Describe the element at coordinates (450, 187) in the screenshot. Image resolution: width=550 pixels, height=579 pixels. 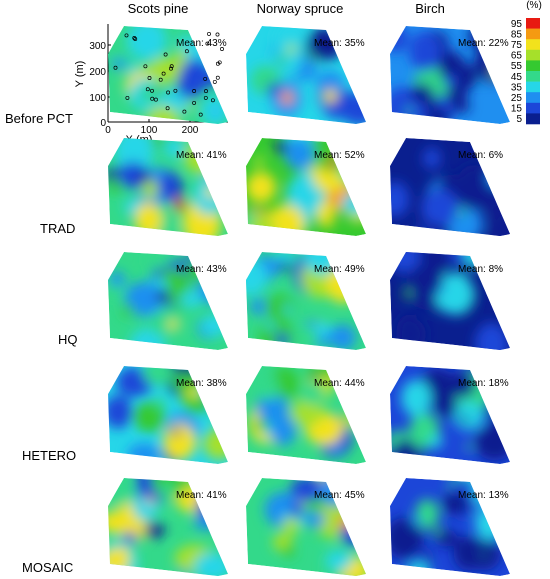
I see `contour-panel-birch-trad: Mean: 6%` at that location.